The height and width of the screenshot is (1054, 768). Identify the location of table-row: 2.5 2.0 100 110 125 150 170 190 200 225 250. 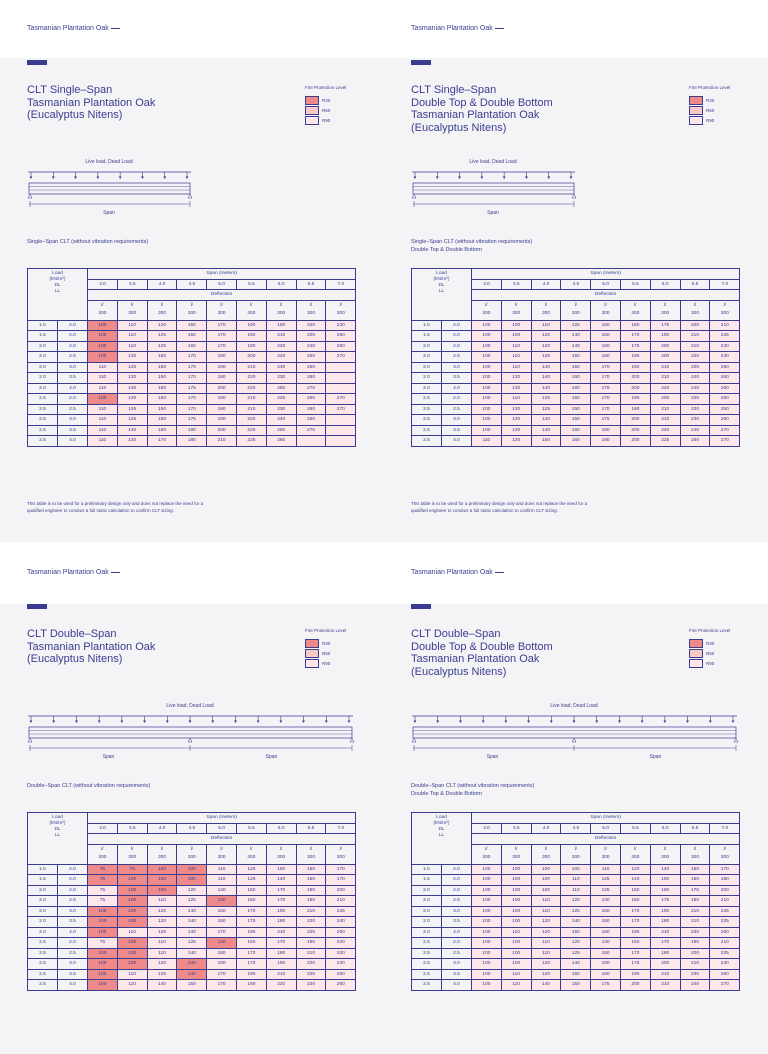
(576, 399).